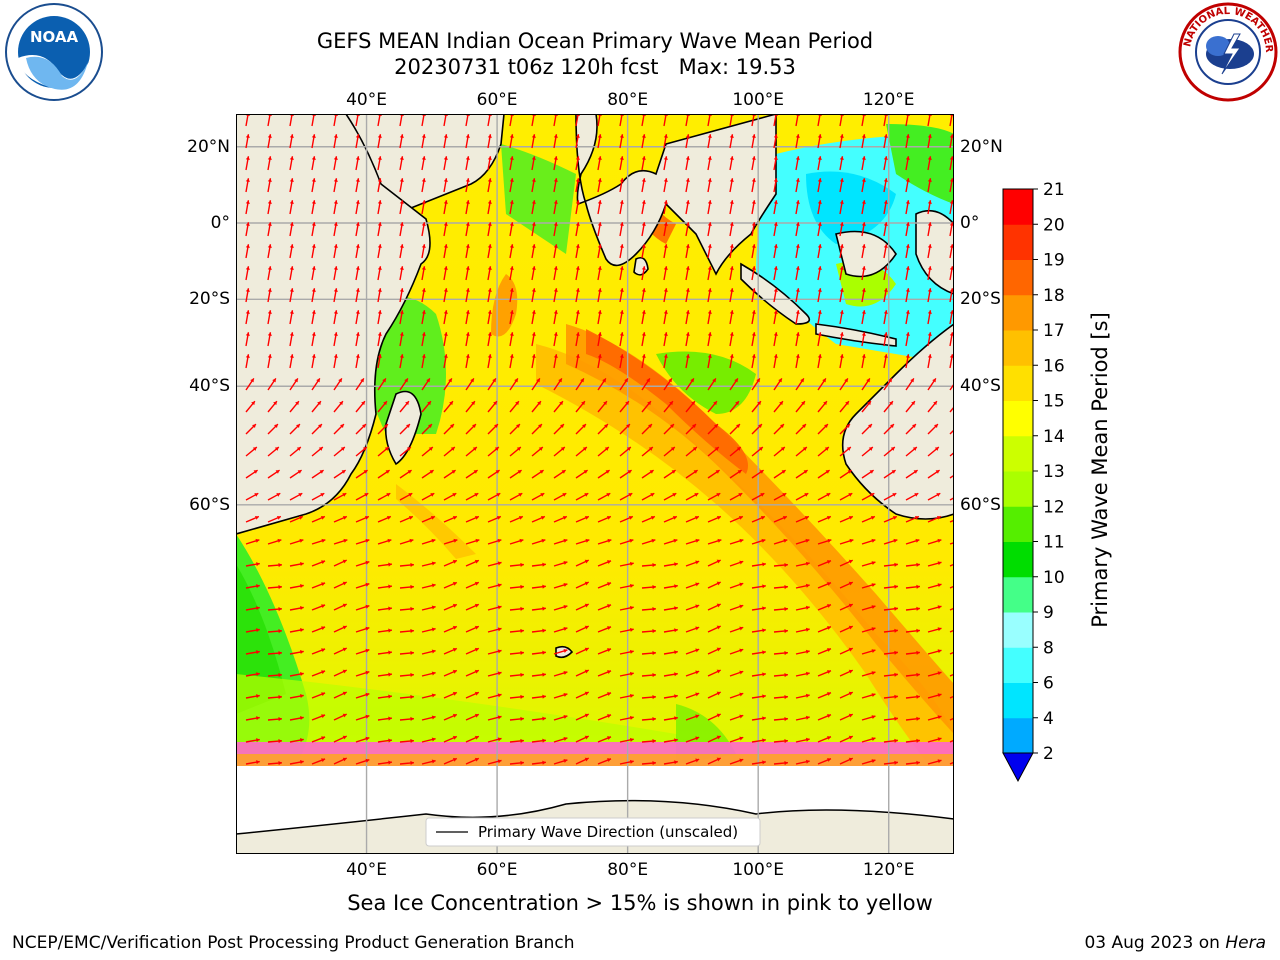  Describe the element at coordinates (1054, 472) in the screenshot. I see `colorbar-tick-label: 13` at that location.